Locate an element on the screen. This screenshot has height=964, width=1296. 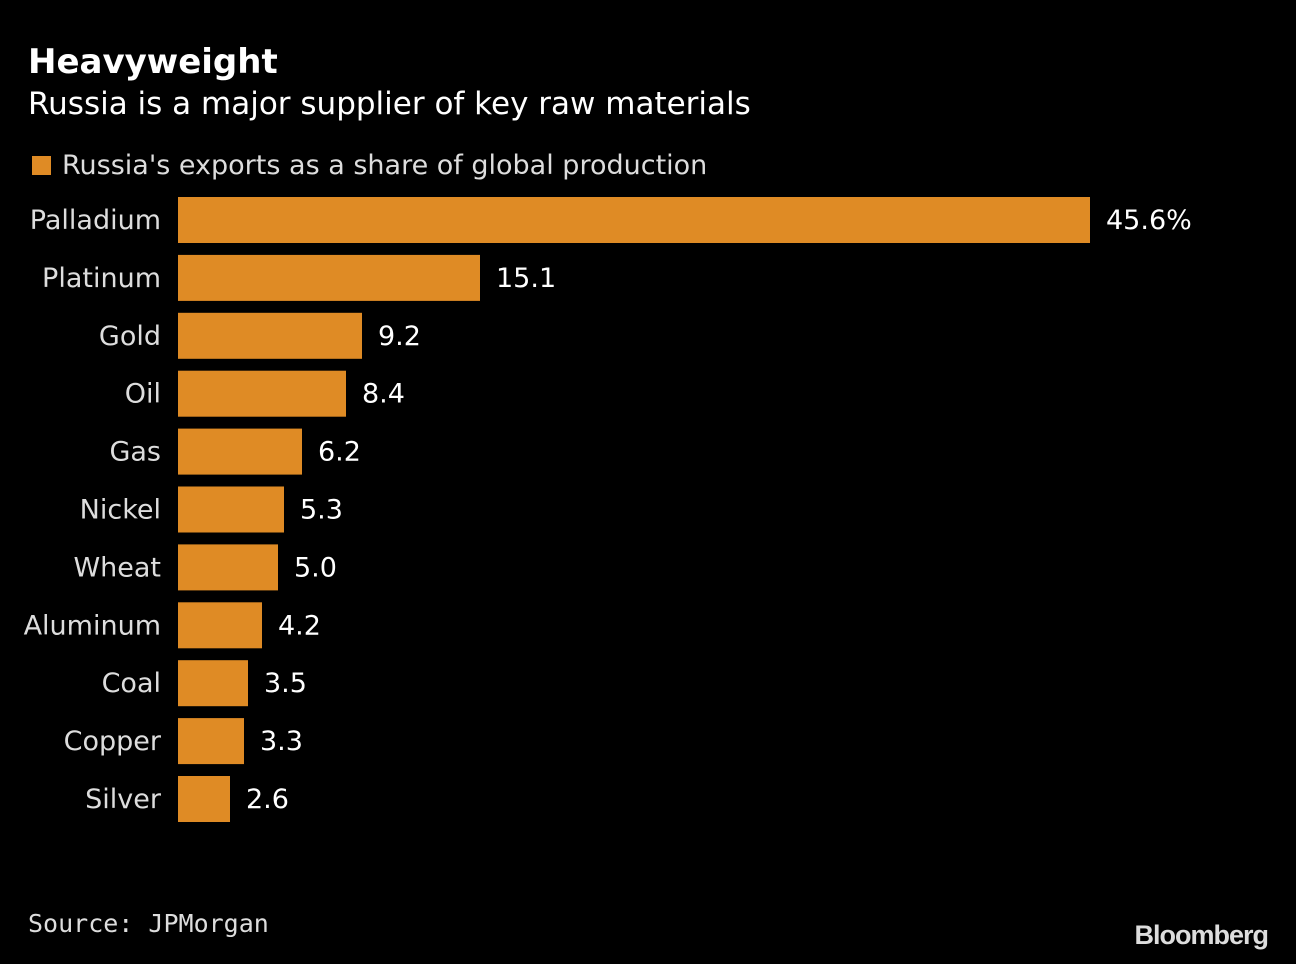
bar-aluminum is located at coordinates (220, 625).